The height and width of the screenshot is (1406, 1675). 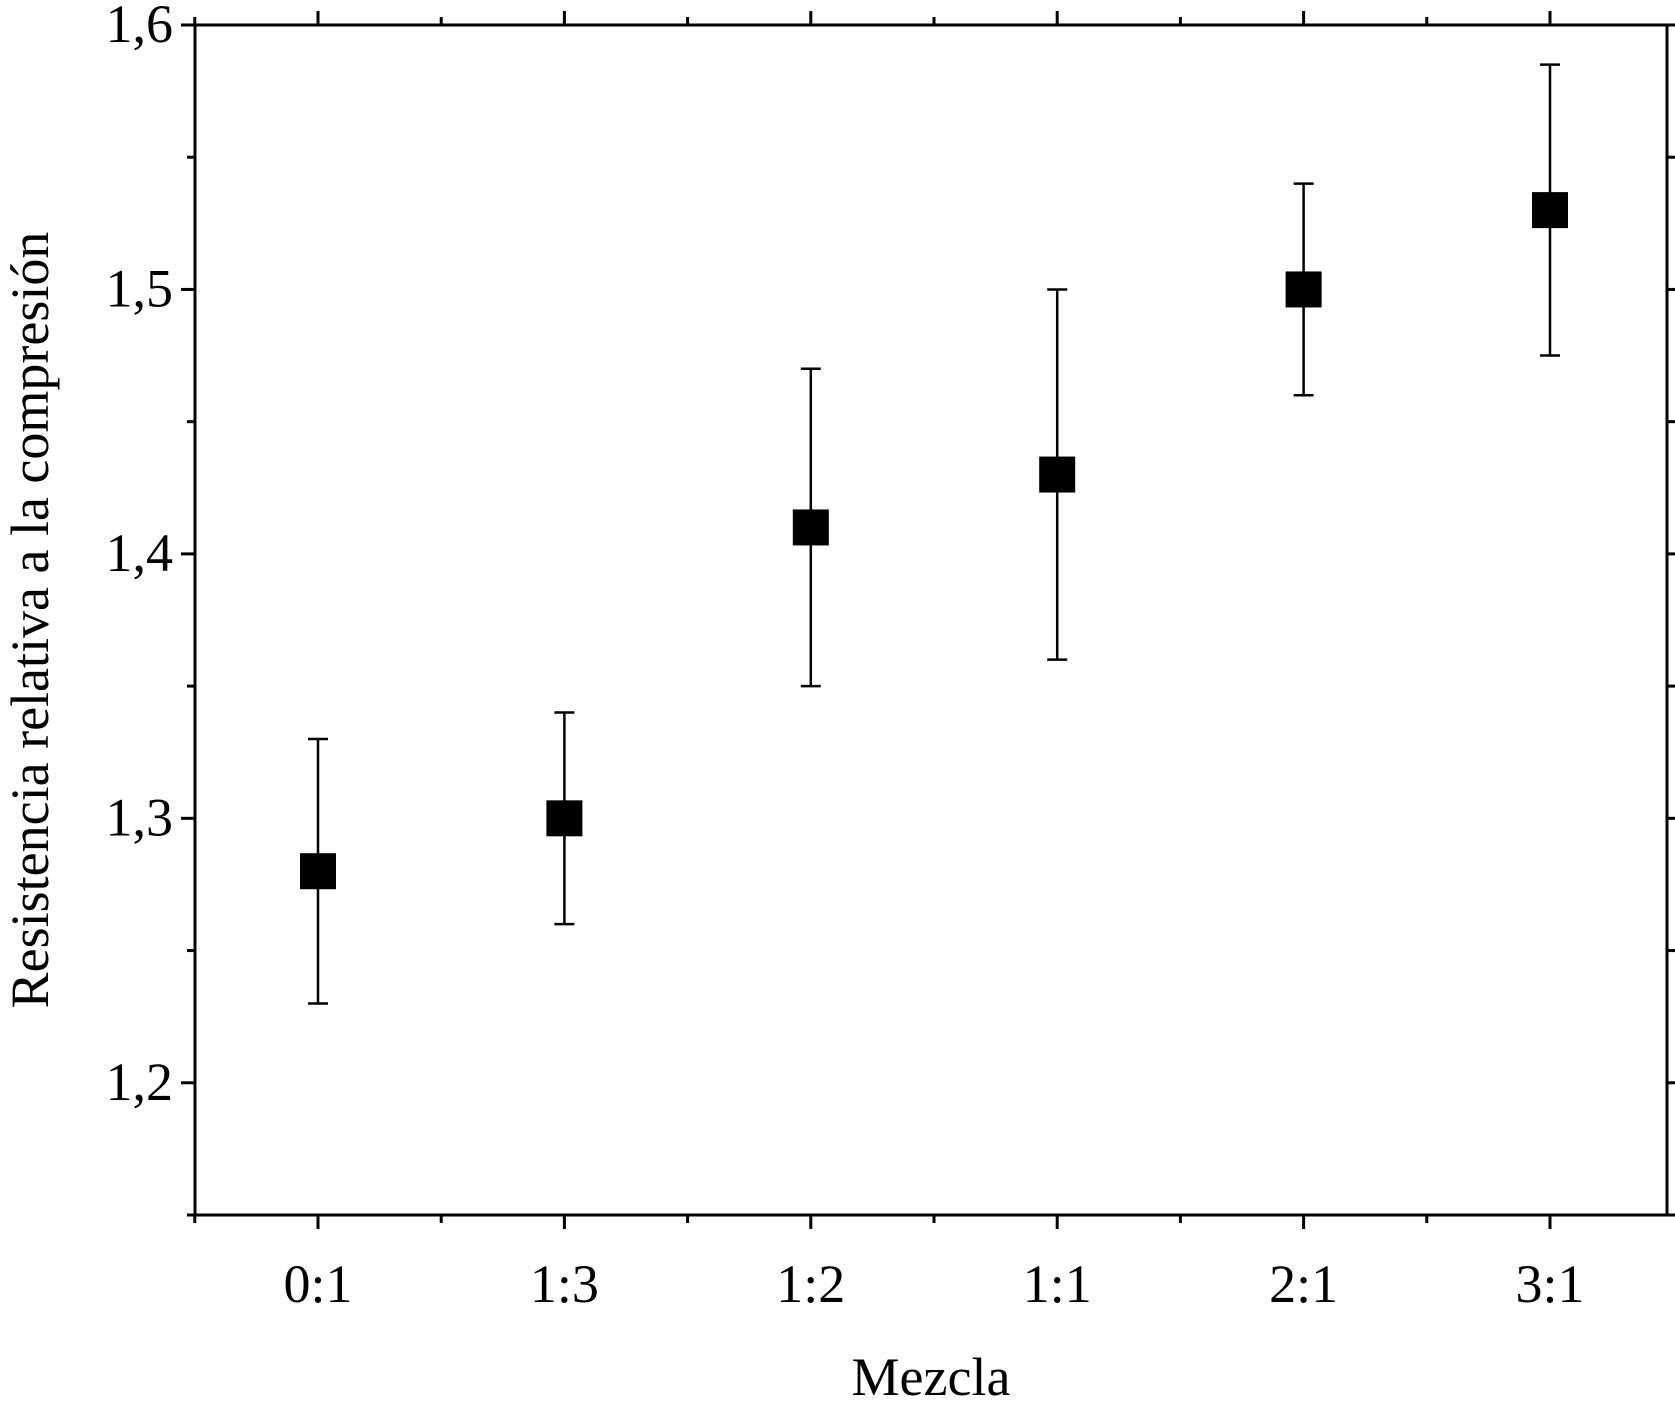 I want to click on x-tick-label: 1:3, so click(x=564, y=1284).